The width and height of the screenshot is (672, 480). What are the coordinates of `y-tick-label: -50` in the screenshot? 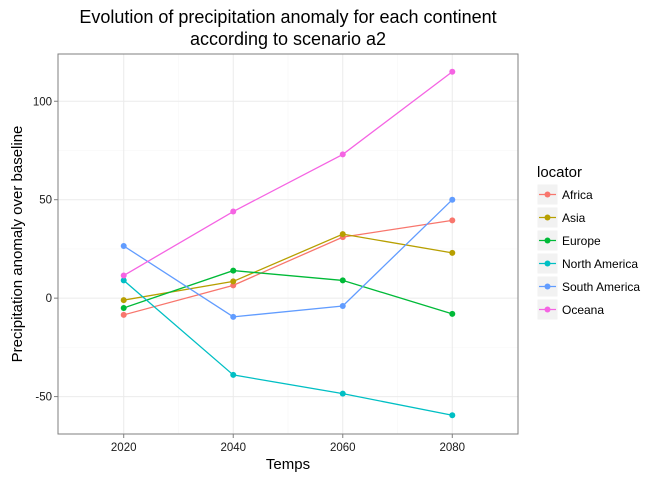 It's located at (43, 398).